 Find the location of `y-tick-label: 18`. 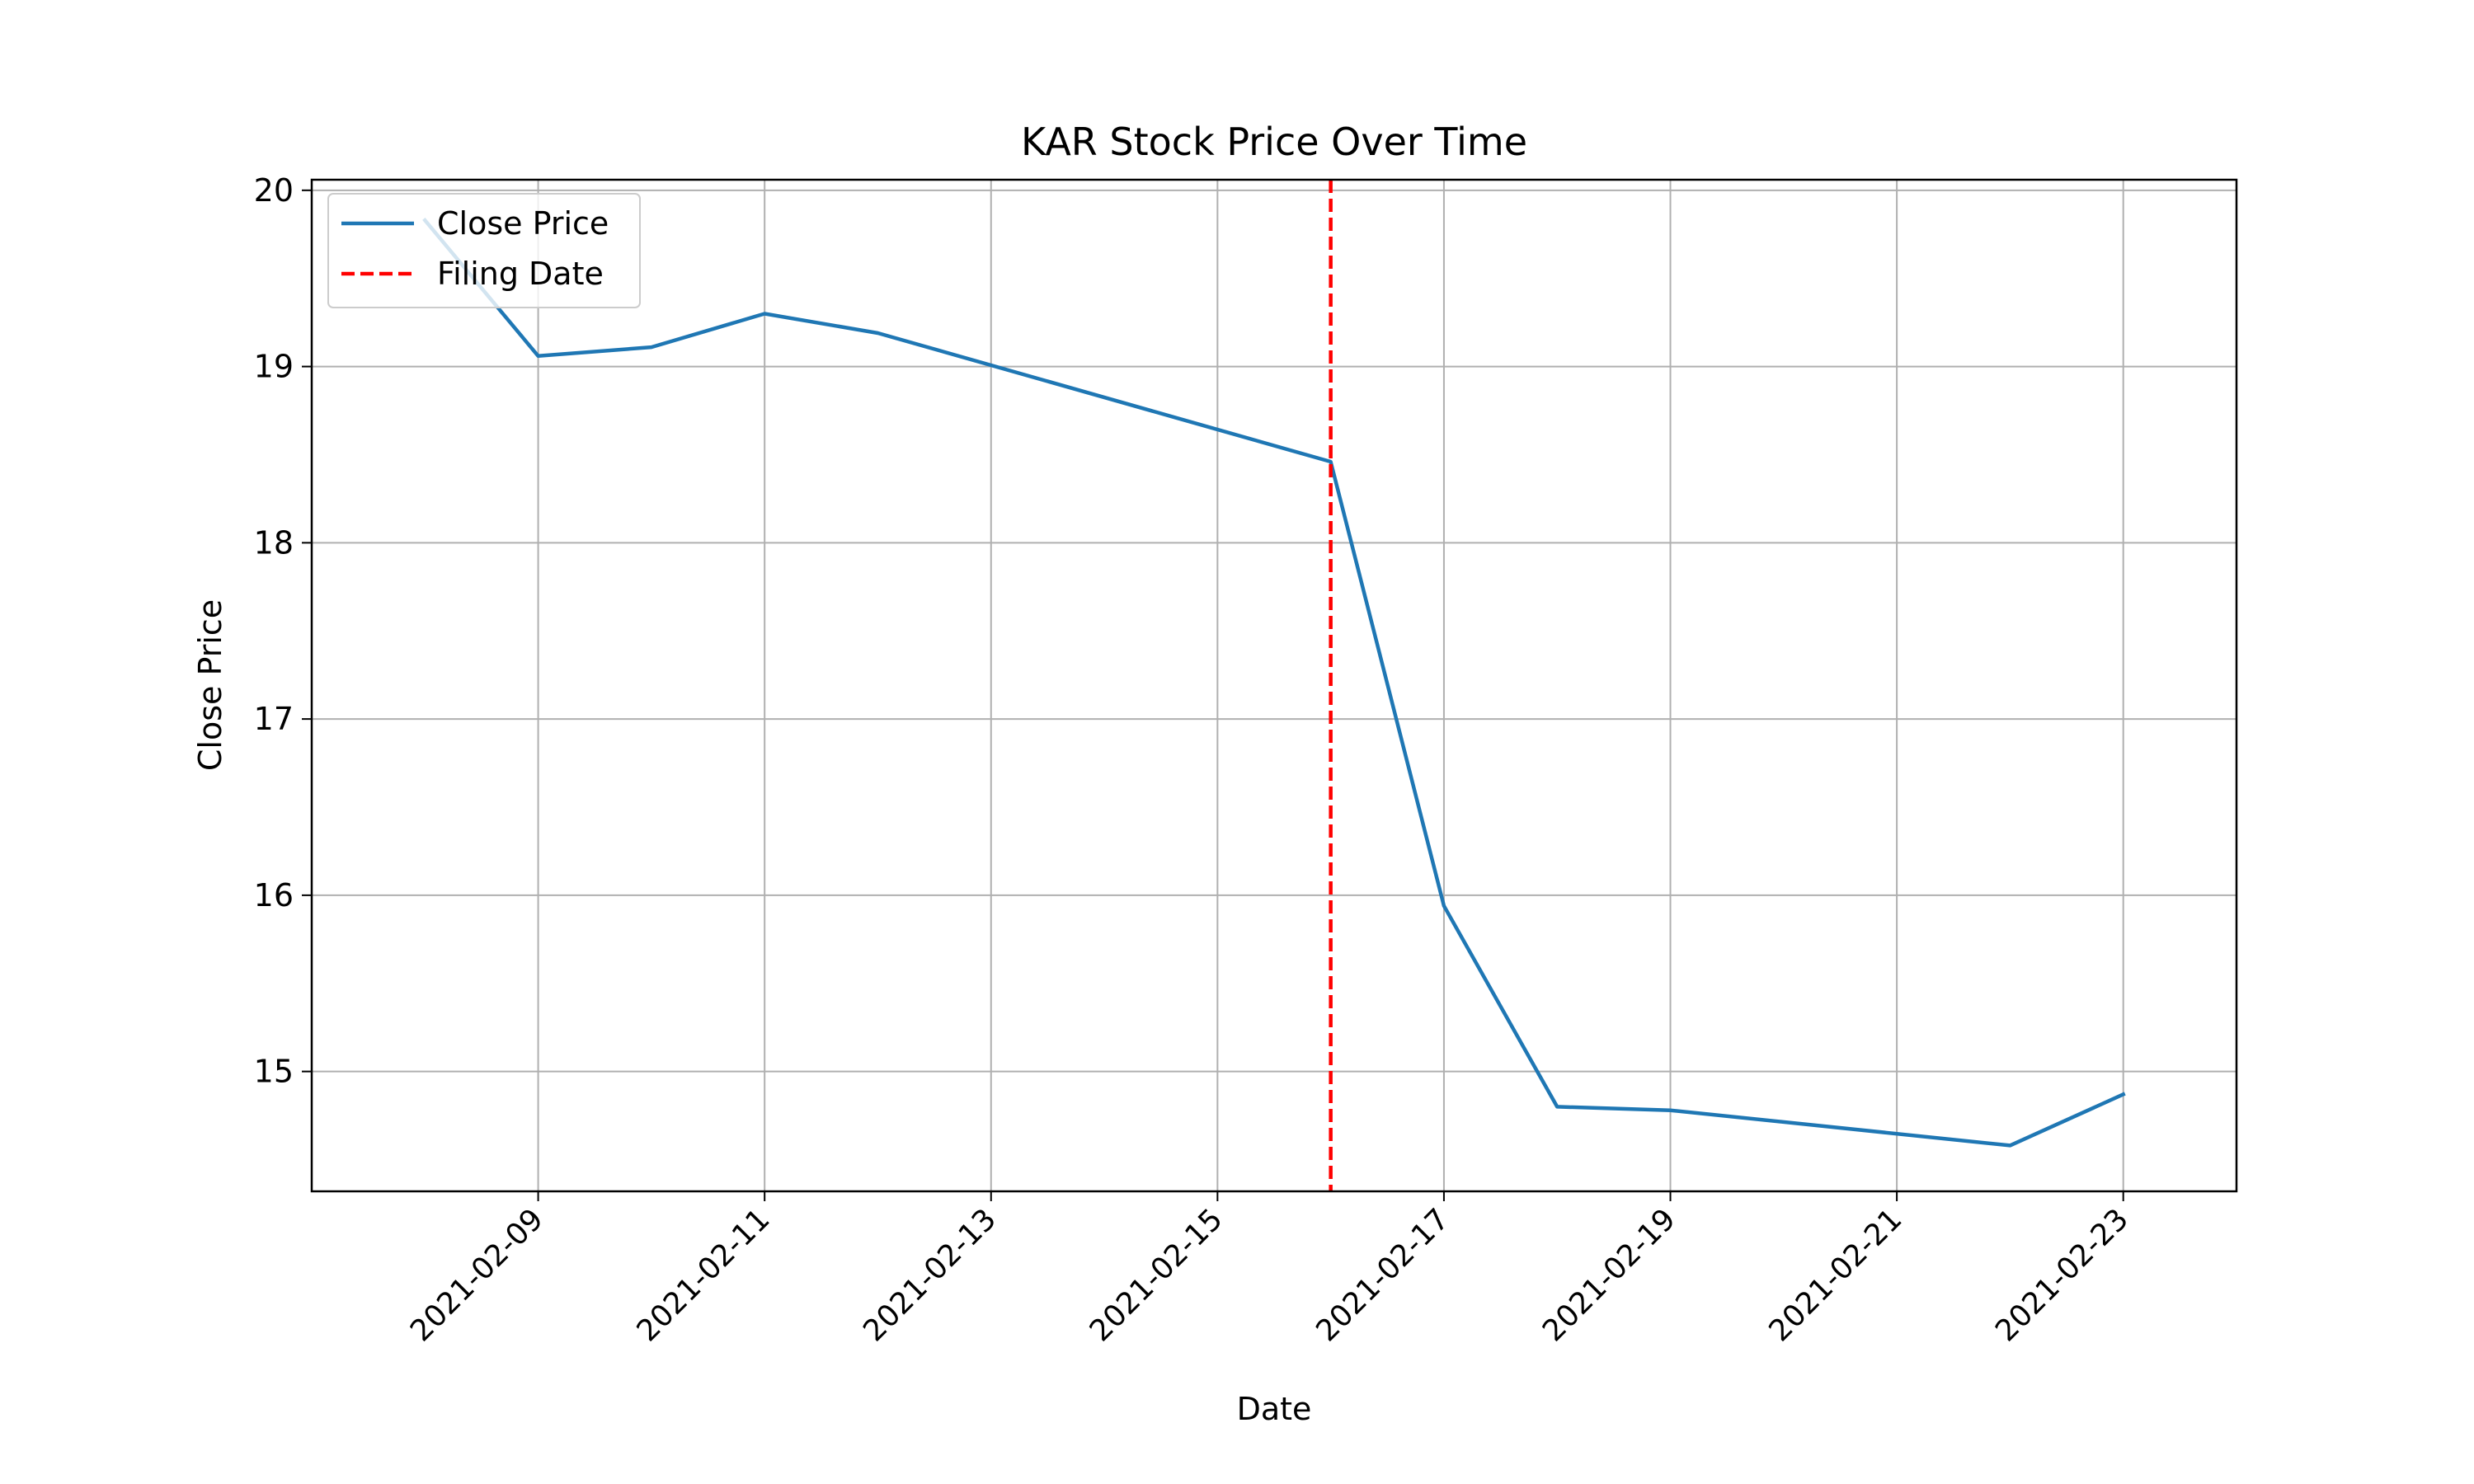

y-tick-label: 18 is located at coordinates (274, 542).